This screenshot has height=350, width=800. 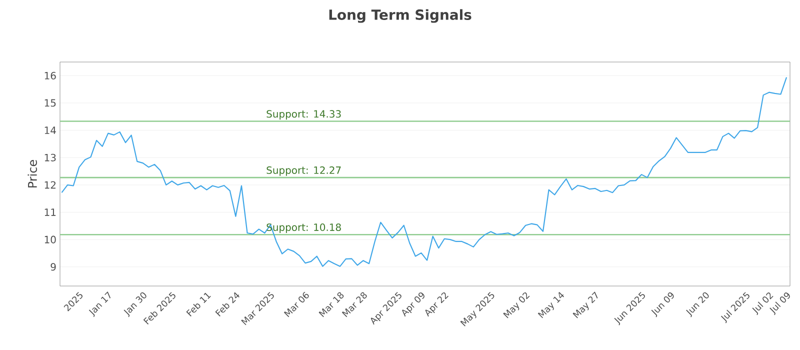 I want to click on y-tick-label: 12, so click(x=50, y=185).